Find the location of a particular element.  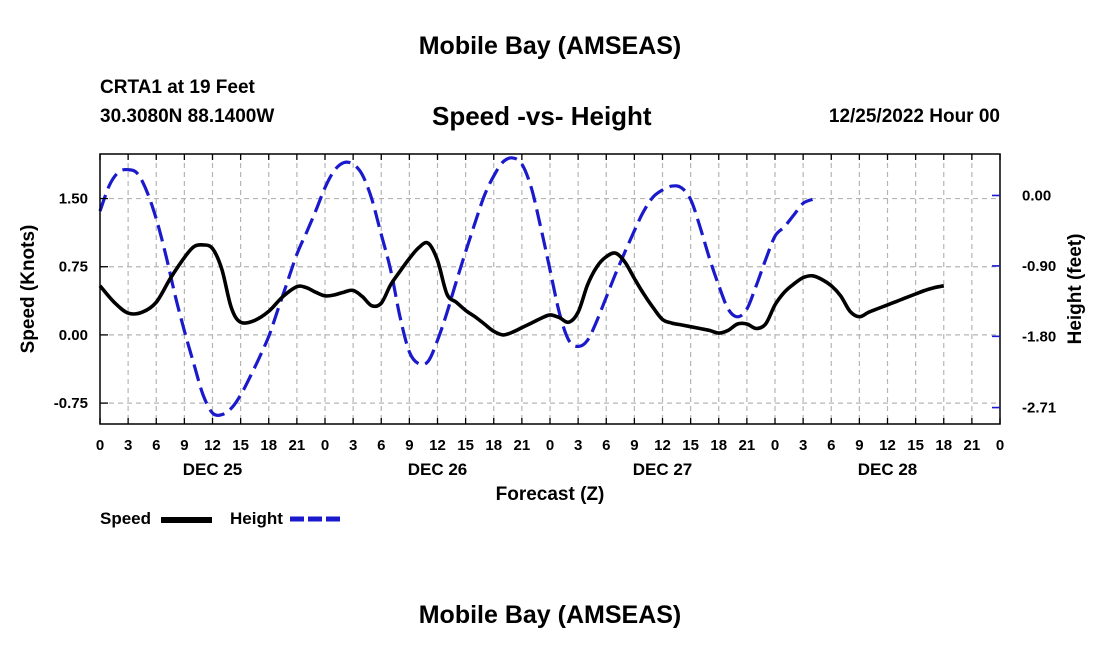

station-coordinates: 30.3080N 88.1400W is located at coordinates (187, 116).